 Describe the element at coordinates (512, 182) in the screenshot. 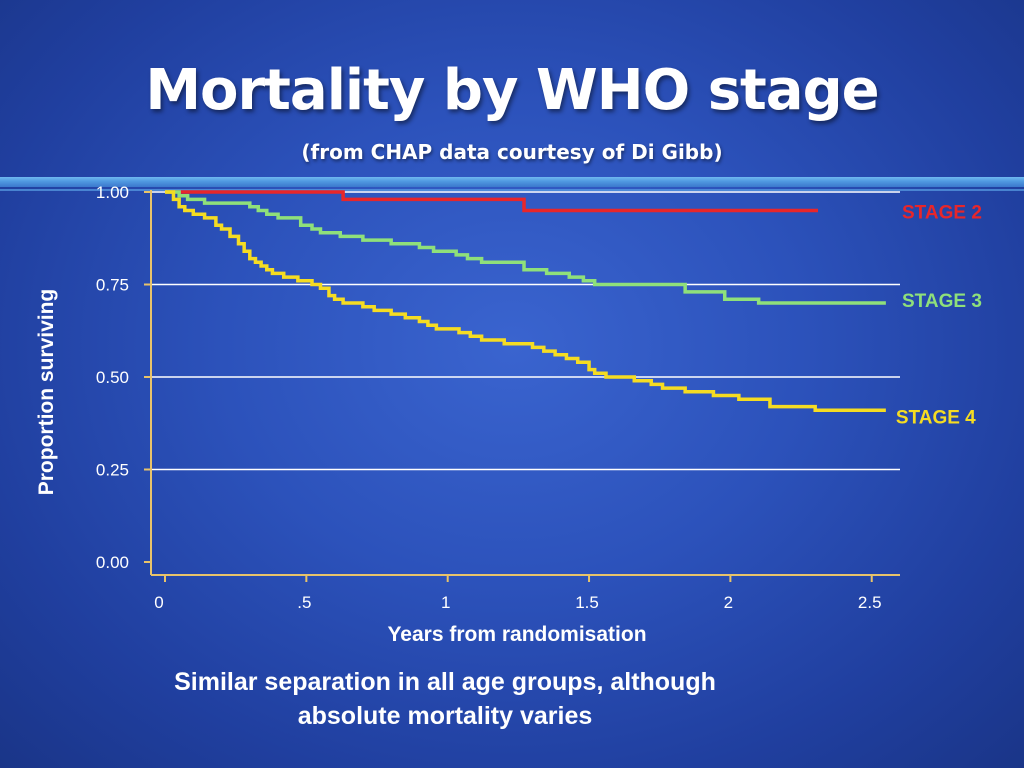

I see `title-divider-band` at that location.